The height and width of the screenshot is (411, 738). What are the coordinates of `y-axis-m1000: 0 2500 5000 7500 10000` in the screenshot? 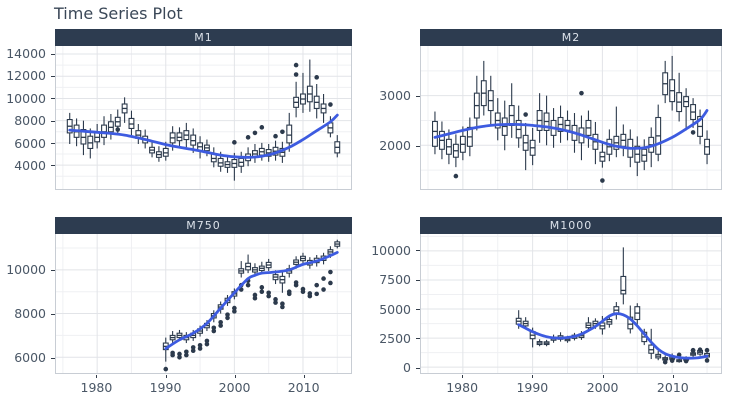 It's located at (392, 305).